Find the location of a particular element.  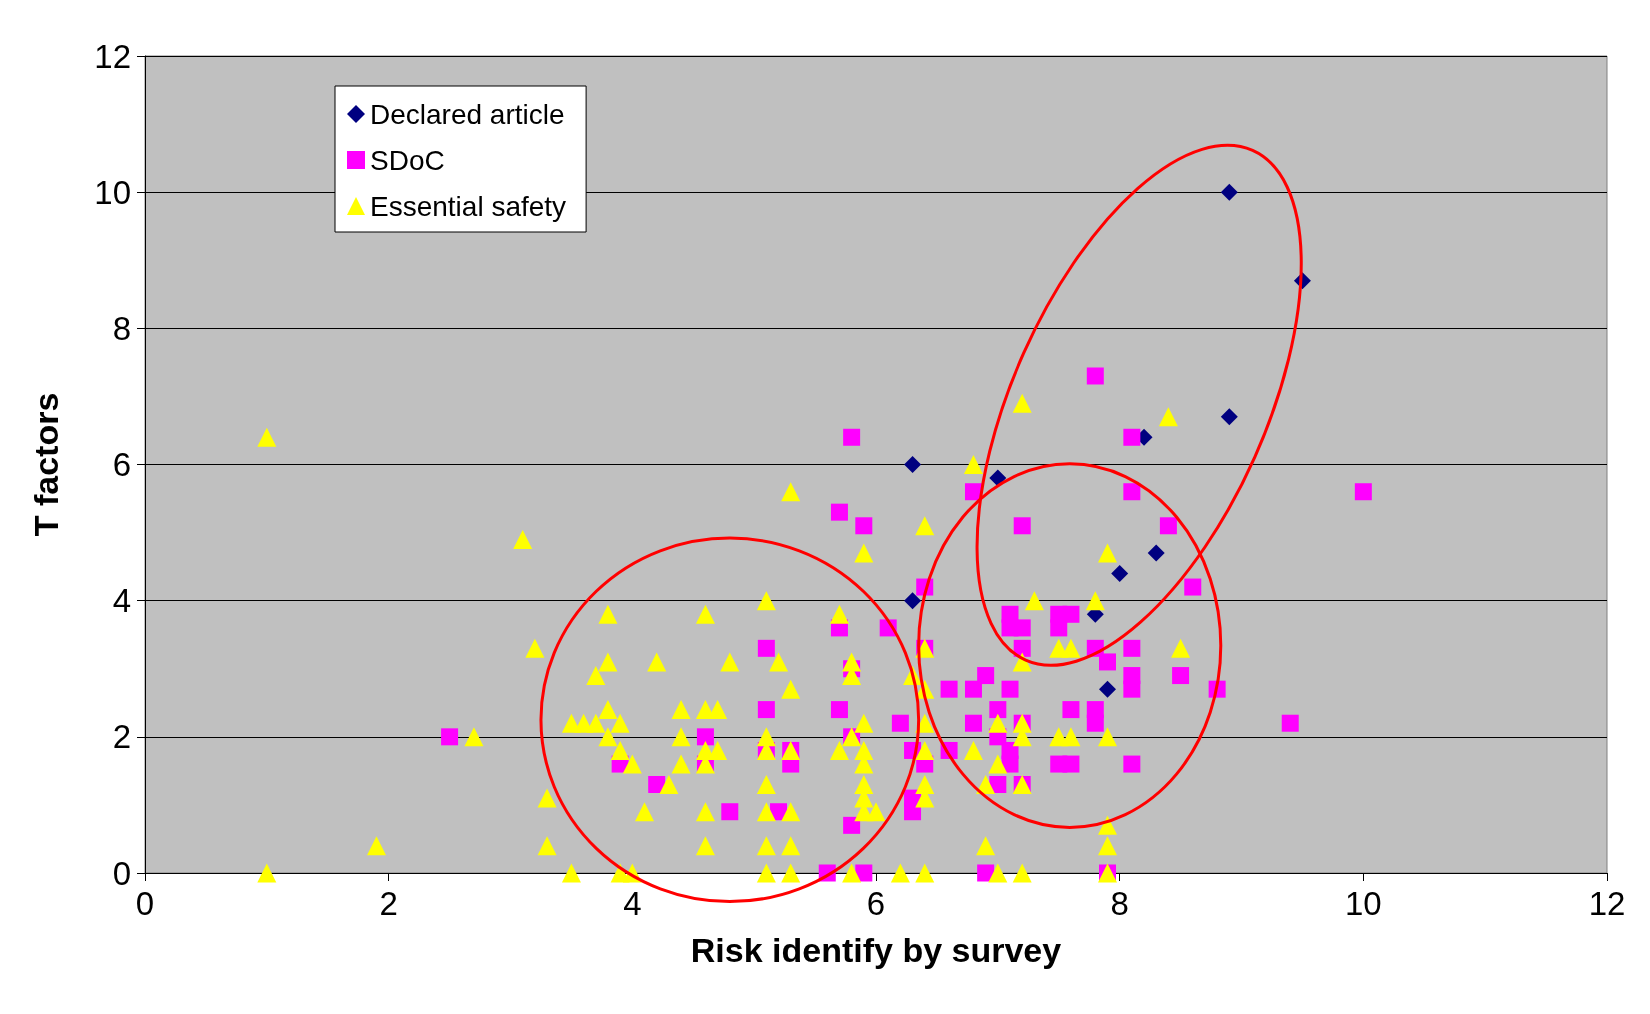

legend-label: Essential safety is located at coordinates (468, 206).